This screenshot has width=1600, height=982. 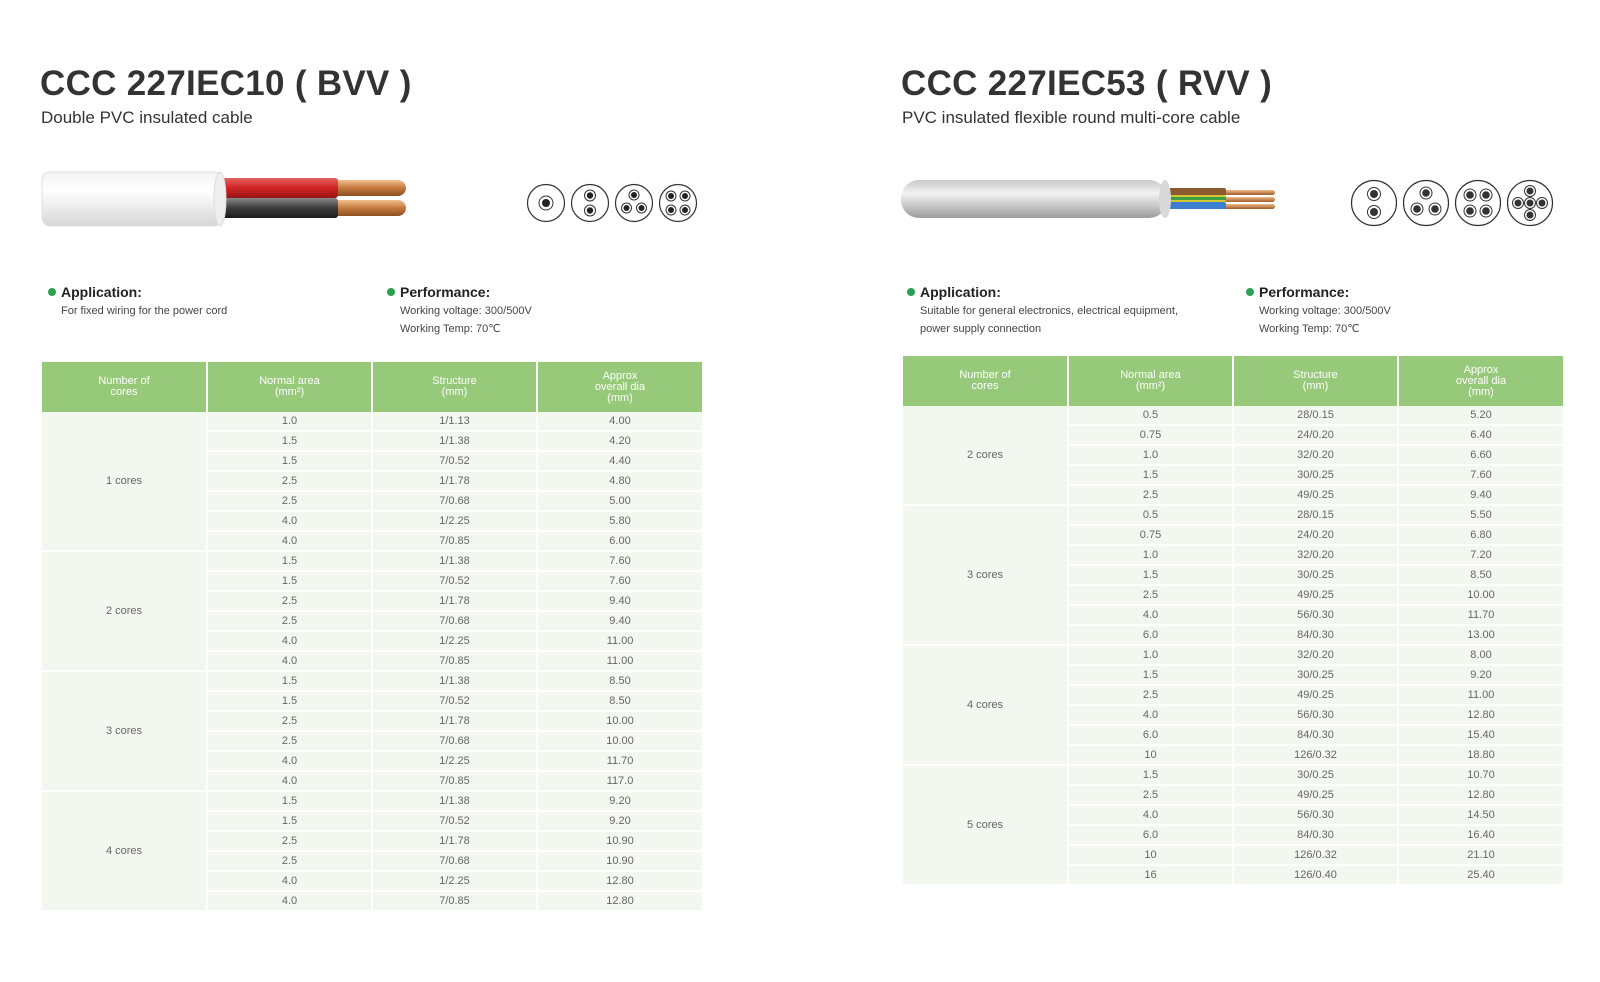 What do you see at coordinates (147, 117) in the screenshot?
I see `product-subtitle: Double PVC insulated cable` at bounding box center [147, 117].